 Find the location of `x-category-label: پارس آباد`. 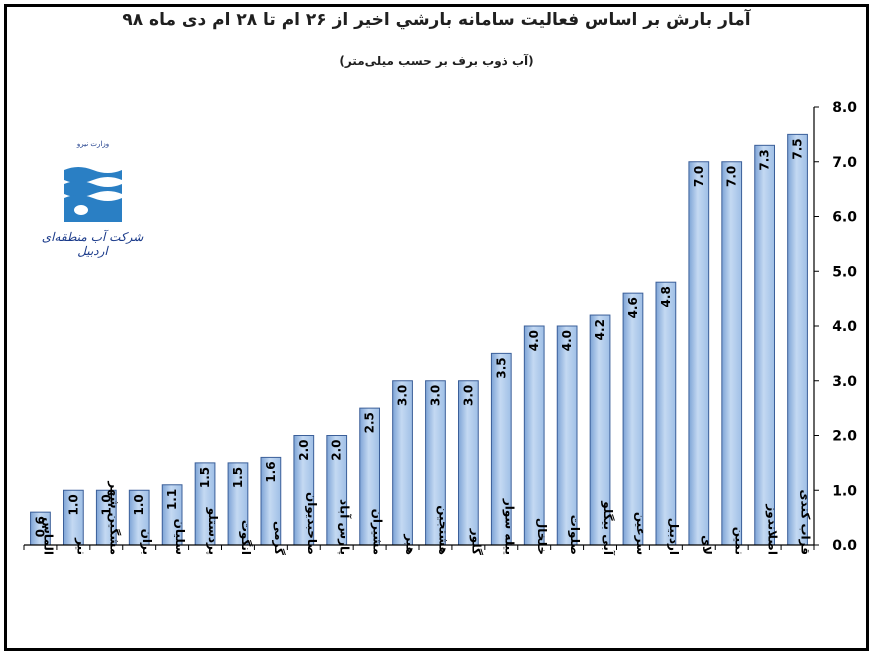

x-category-label: پارس آباد is located at coordinates (345, 527).